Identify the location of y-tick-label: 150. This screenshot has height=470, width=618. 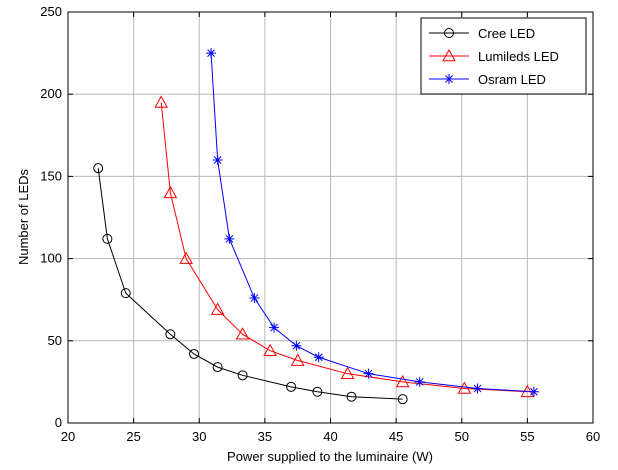
(51, 175).